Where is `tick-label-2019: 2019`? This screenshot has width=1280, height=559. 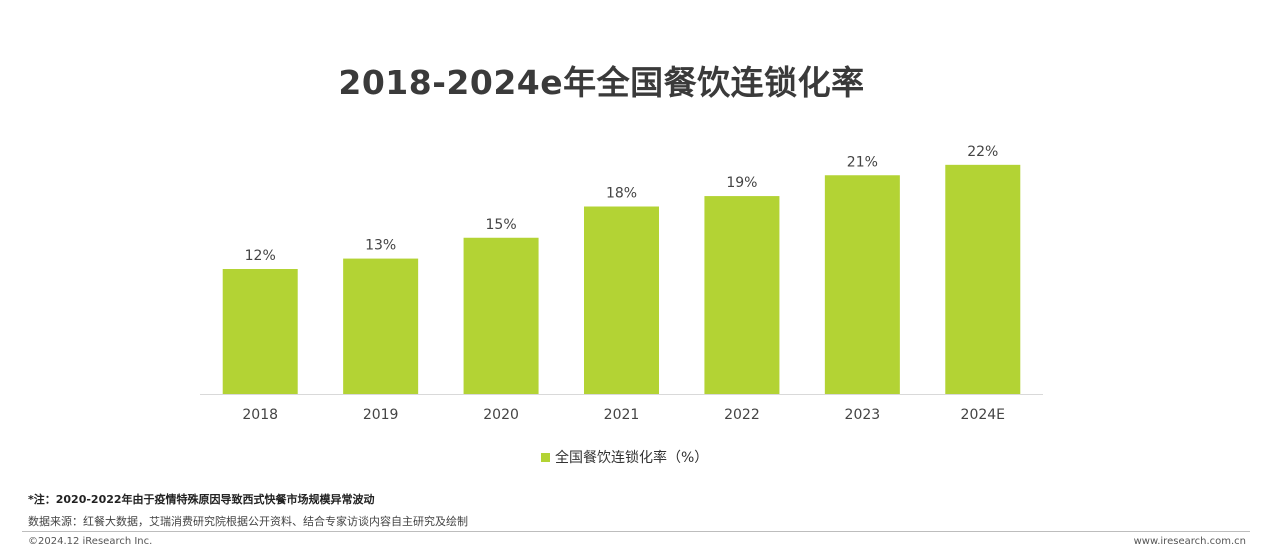
tick-label-2019: 2019 is located at coordinates (381, 415).